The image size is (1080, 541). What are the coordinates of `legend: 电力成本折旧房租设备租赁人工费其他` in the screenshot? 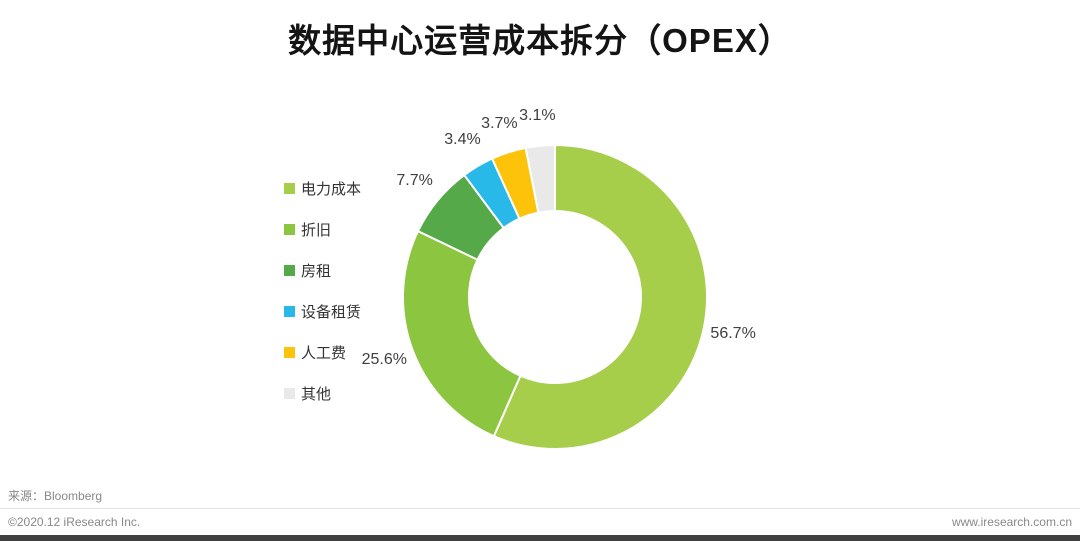 It's located at (323, 291).